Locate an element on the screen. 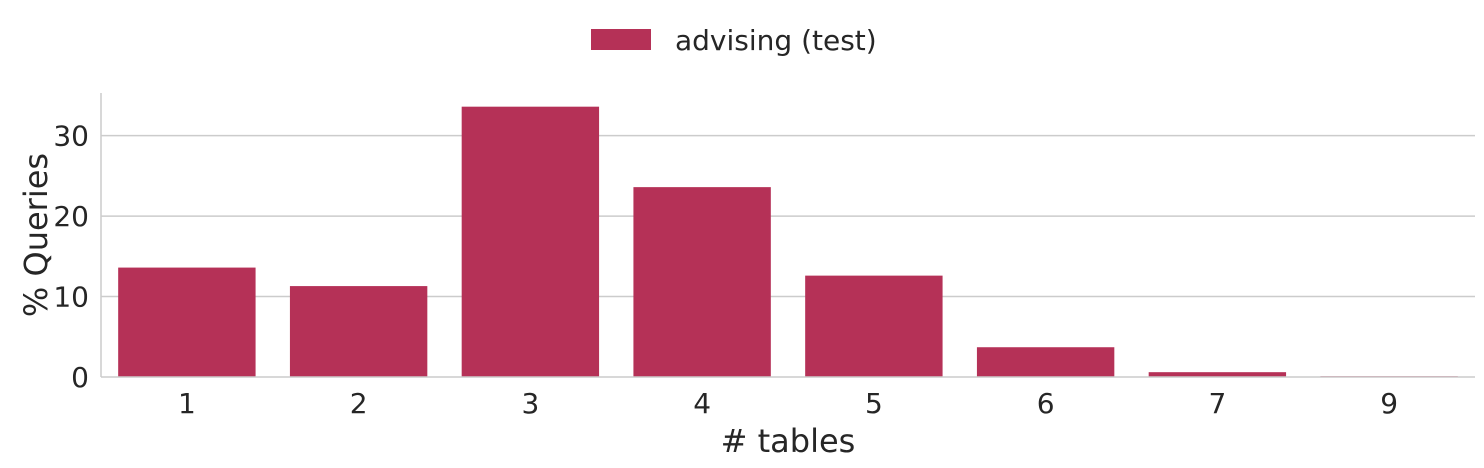 The image size is (1484, 468). y-axis-label: % Queries is located at coordinates (36, 235).